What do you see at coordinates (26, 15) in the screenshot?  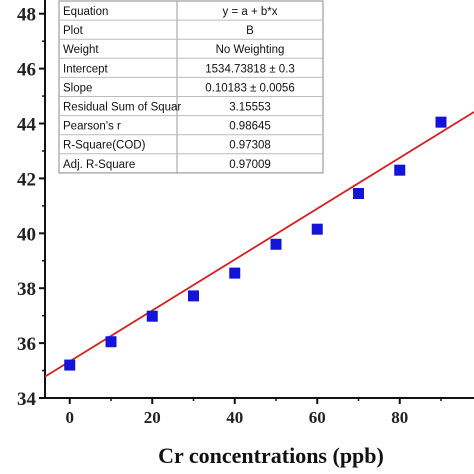 I see `y-tick-label: 48` at bounding box center [26, 15].